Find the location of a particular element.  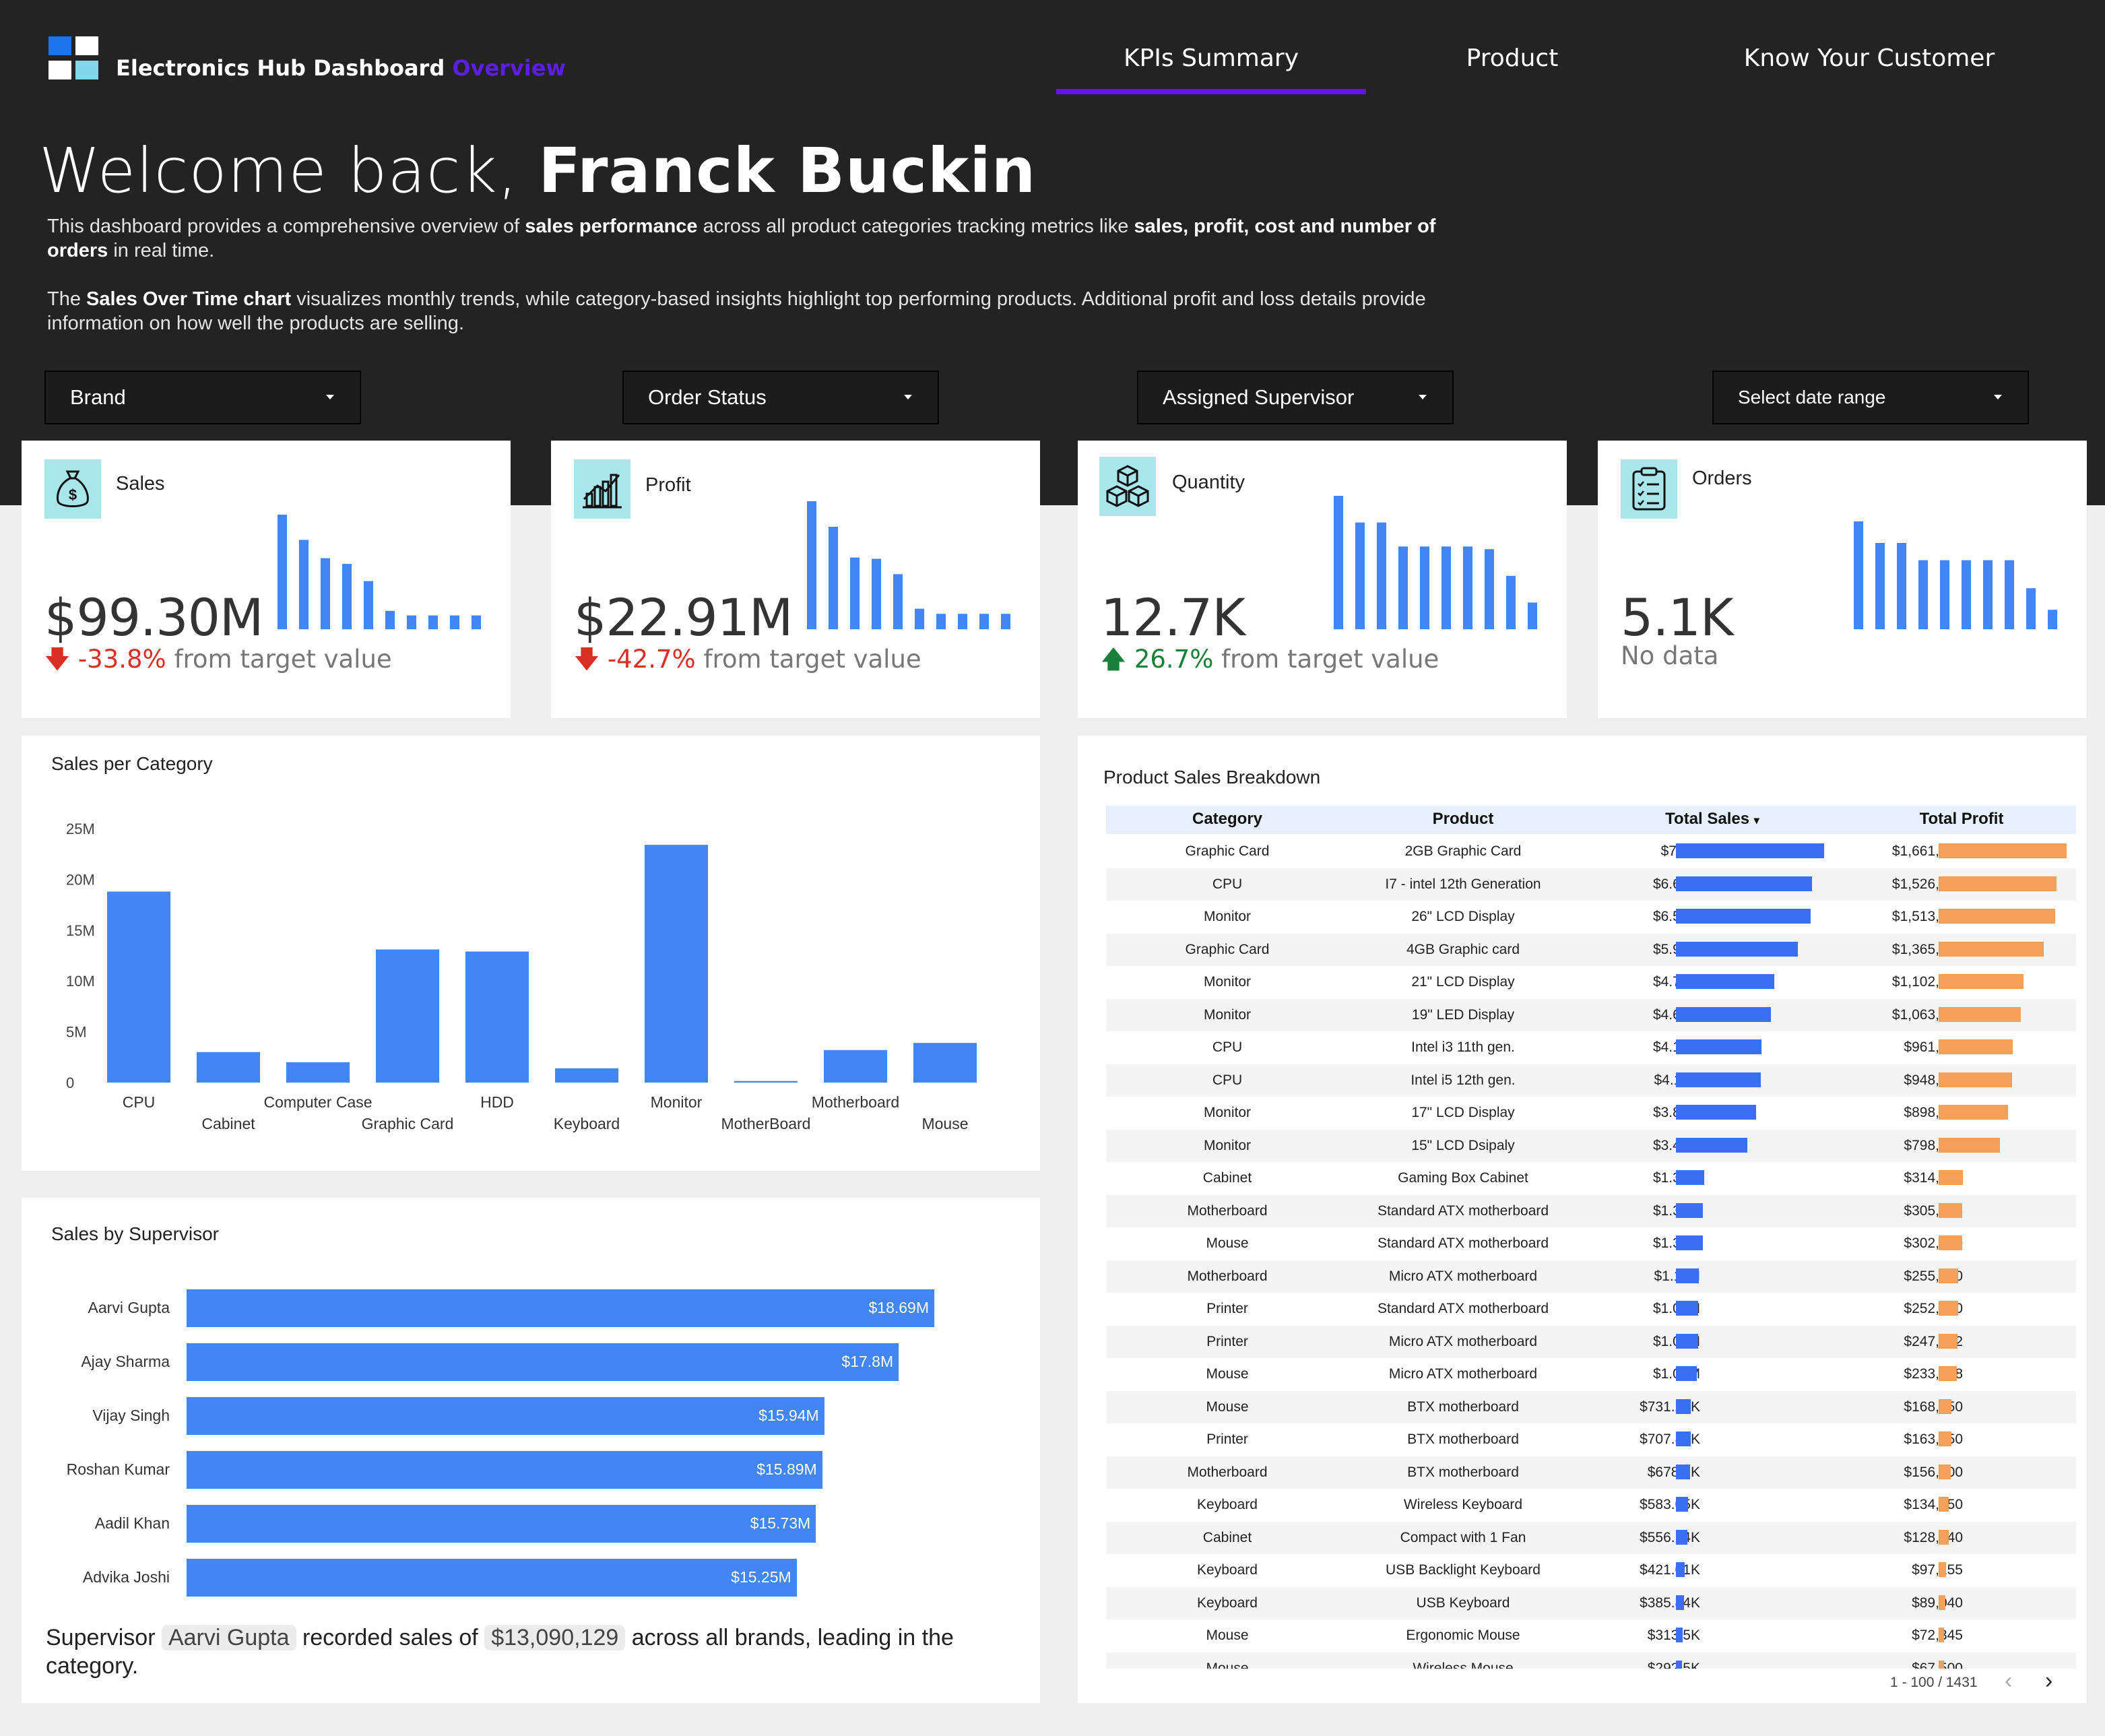

y-tick-label: 15M is located at coordinates (80, 930).